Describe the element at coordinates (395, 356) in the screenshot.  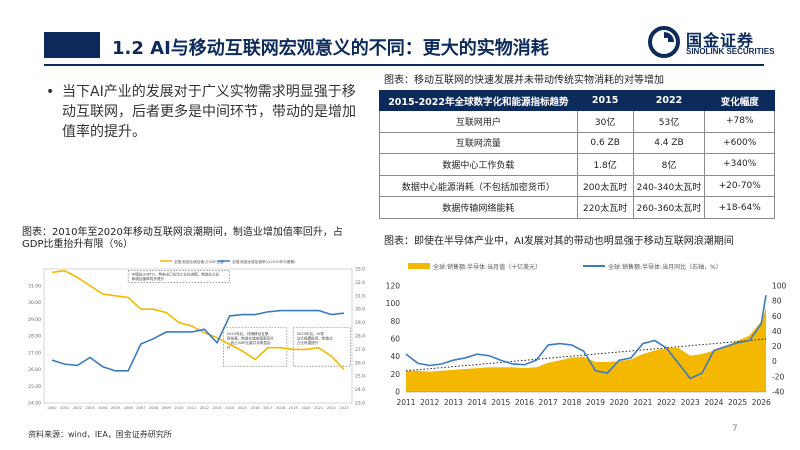
I see `left-tick-label: 40` at that location.